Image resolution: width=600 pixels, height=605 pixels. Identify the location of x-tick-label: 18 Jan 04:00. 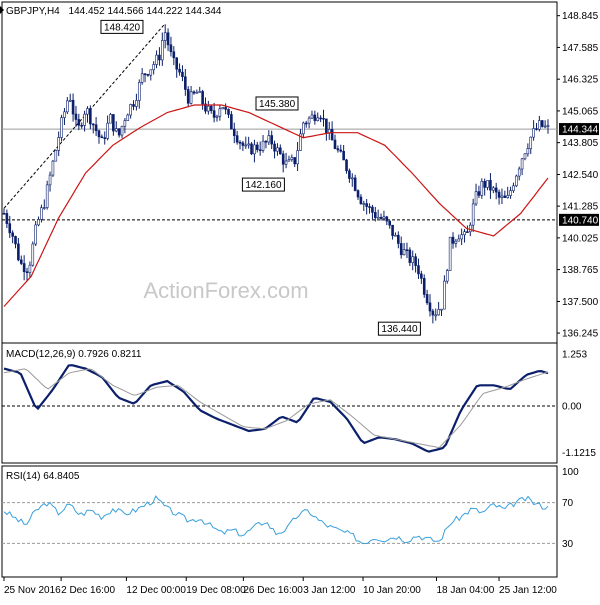
(465, 590).